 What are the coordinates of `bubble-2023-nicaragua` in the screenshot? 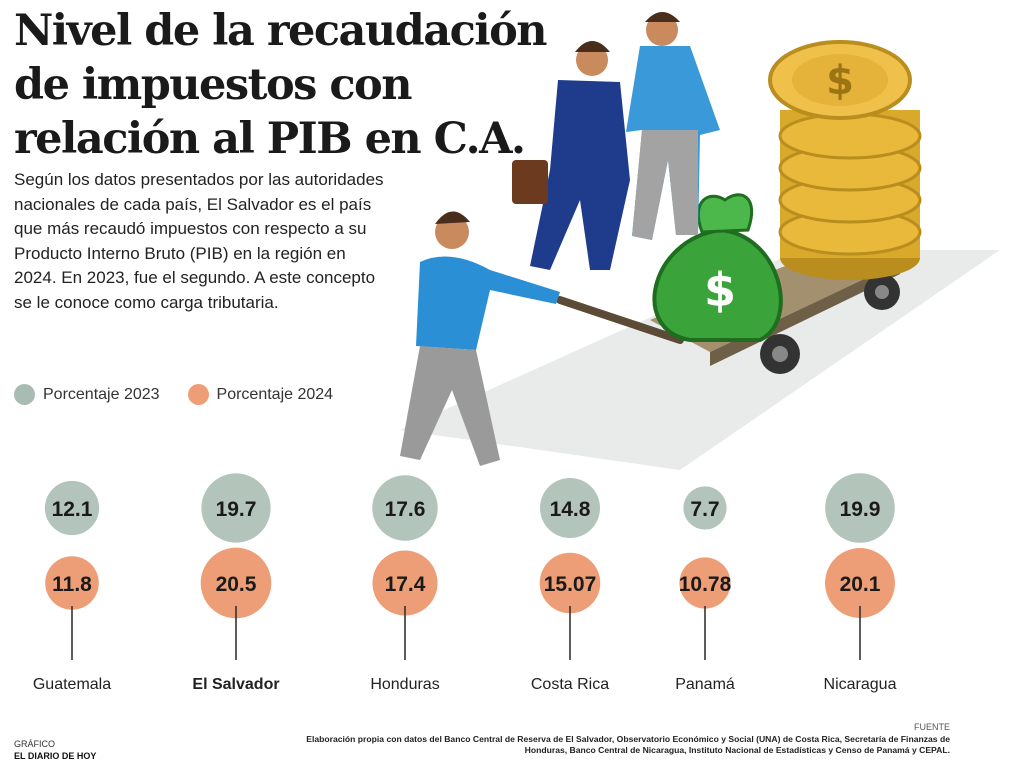 It's located at (860, 508).